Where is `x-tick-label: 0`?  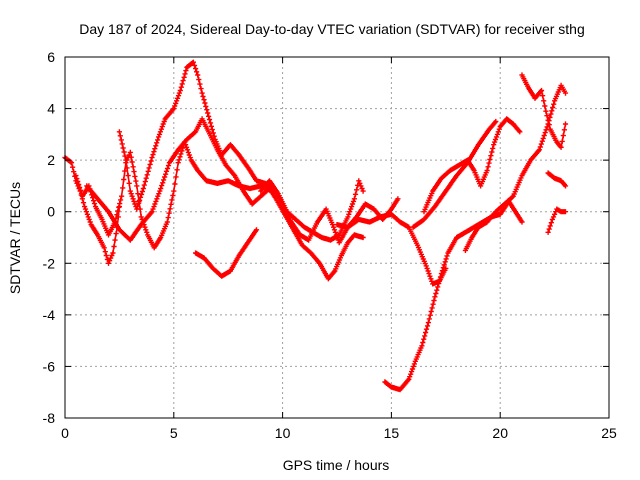
x-tick-label: 0 is located at coordinates (65, 433).